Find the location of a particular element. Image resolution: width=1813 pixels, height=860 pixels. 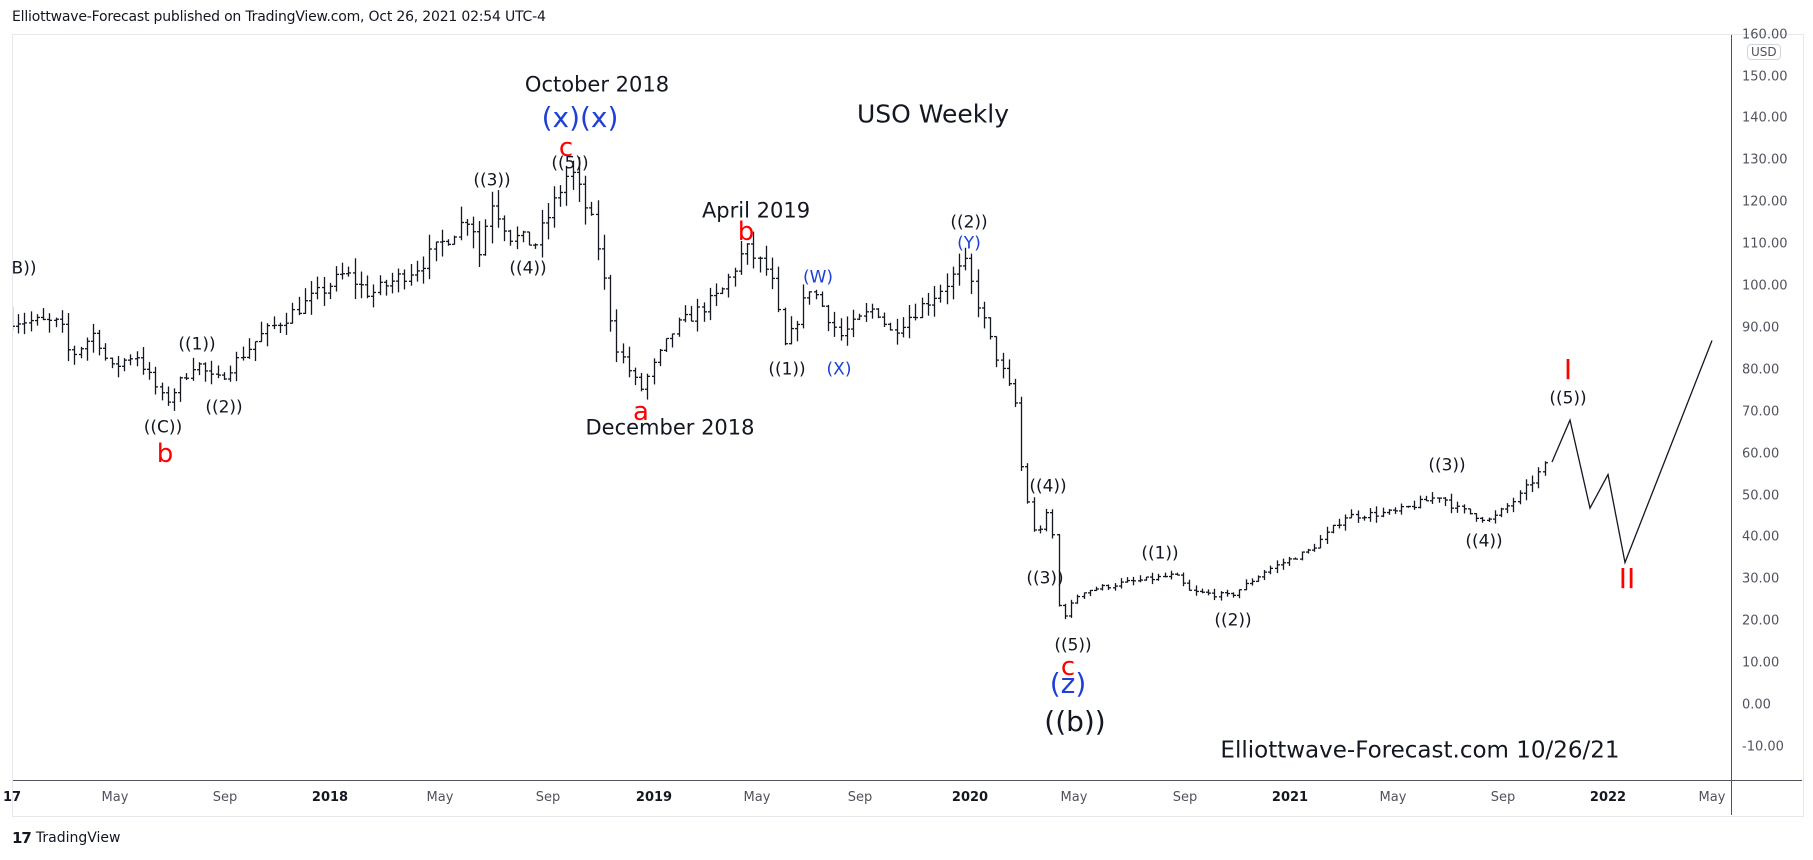

wave-label: (X) is located at coordinates (839, 369).